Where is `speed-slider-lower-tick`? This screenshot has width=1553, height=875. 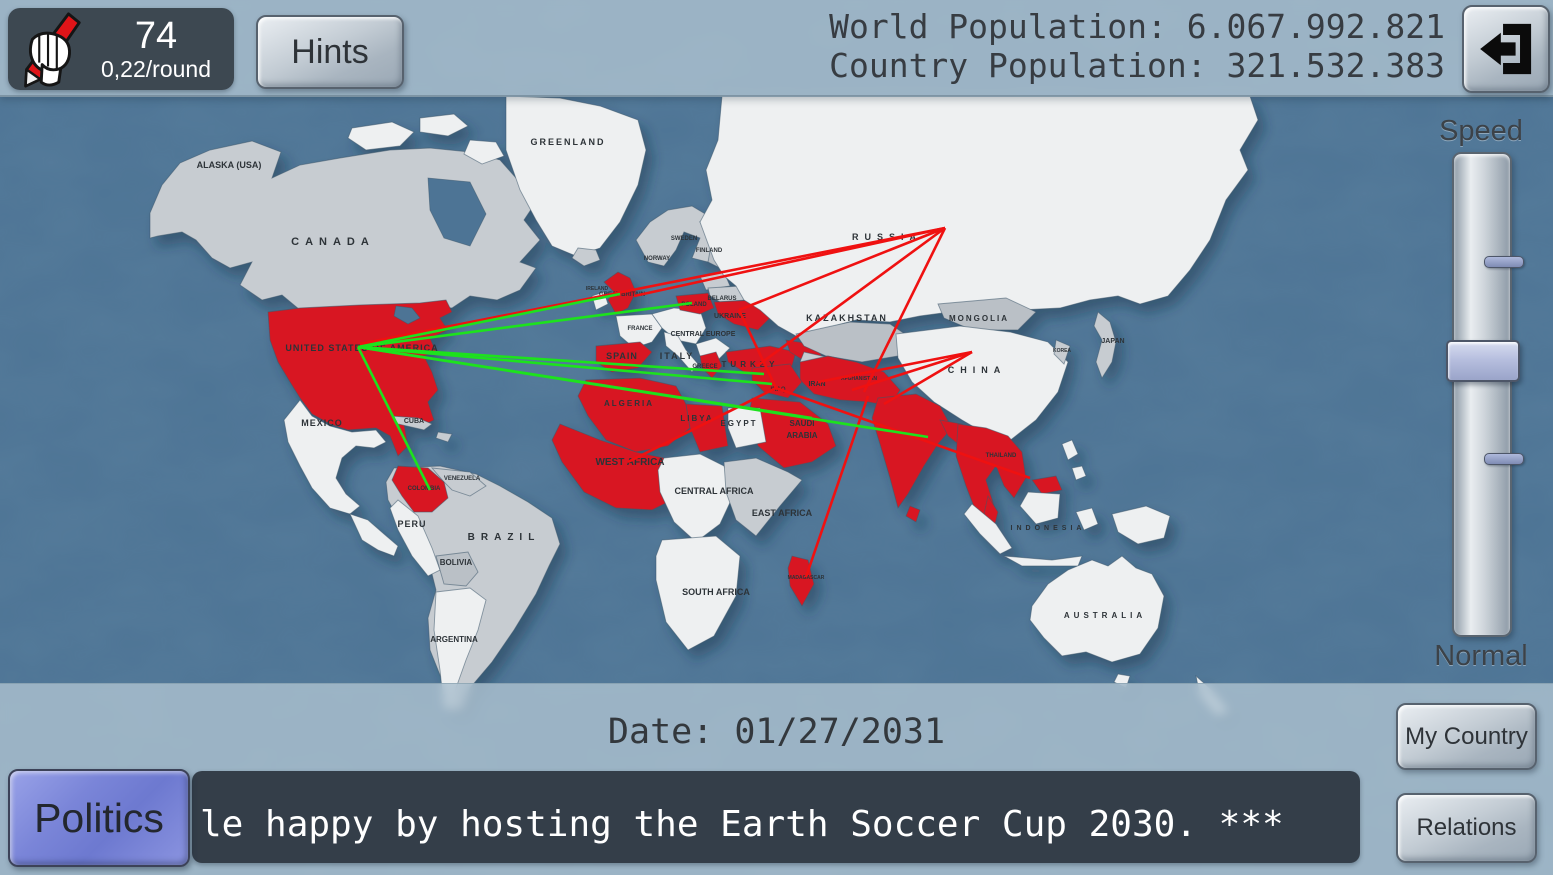
speed-slider-lower-tick is located at coordinates (1504, 459).